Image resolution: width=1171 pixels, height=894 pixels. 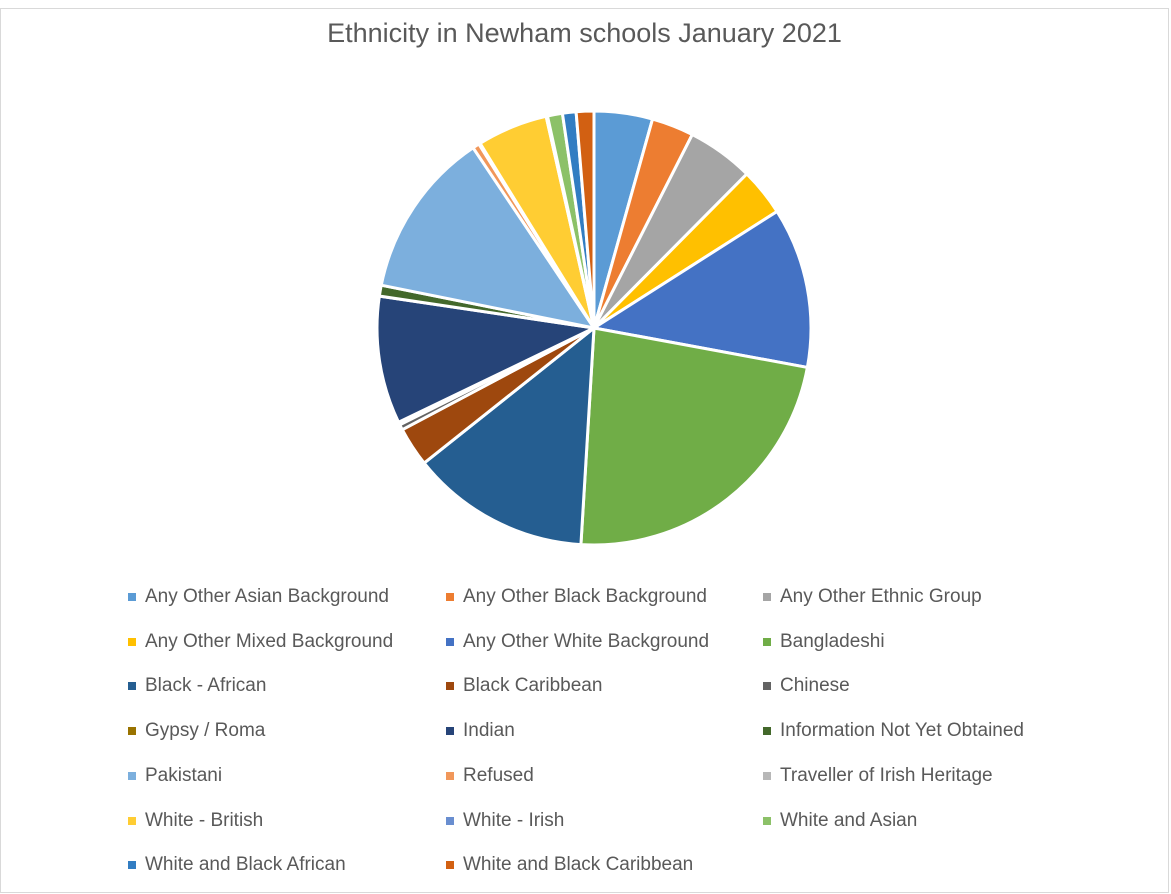 I want to click on pie-slice-indian, so click(x=487, y=359).